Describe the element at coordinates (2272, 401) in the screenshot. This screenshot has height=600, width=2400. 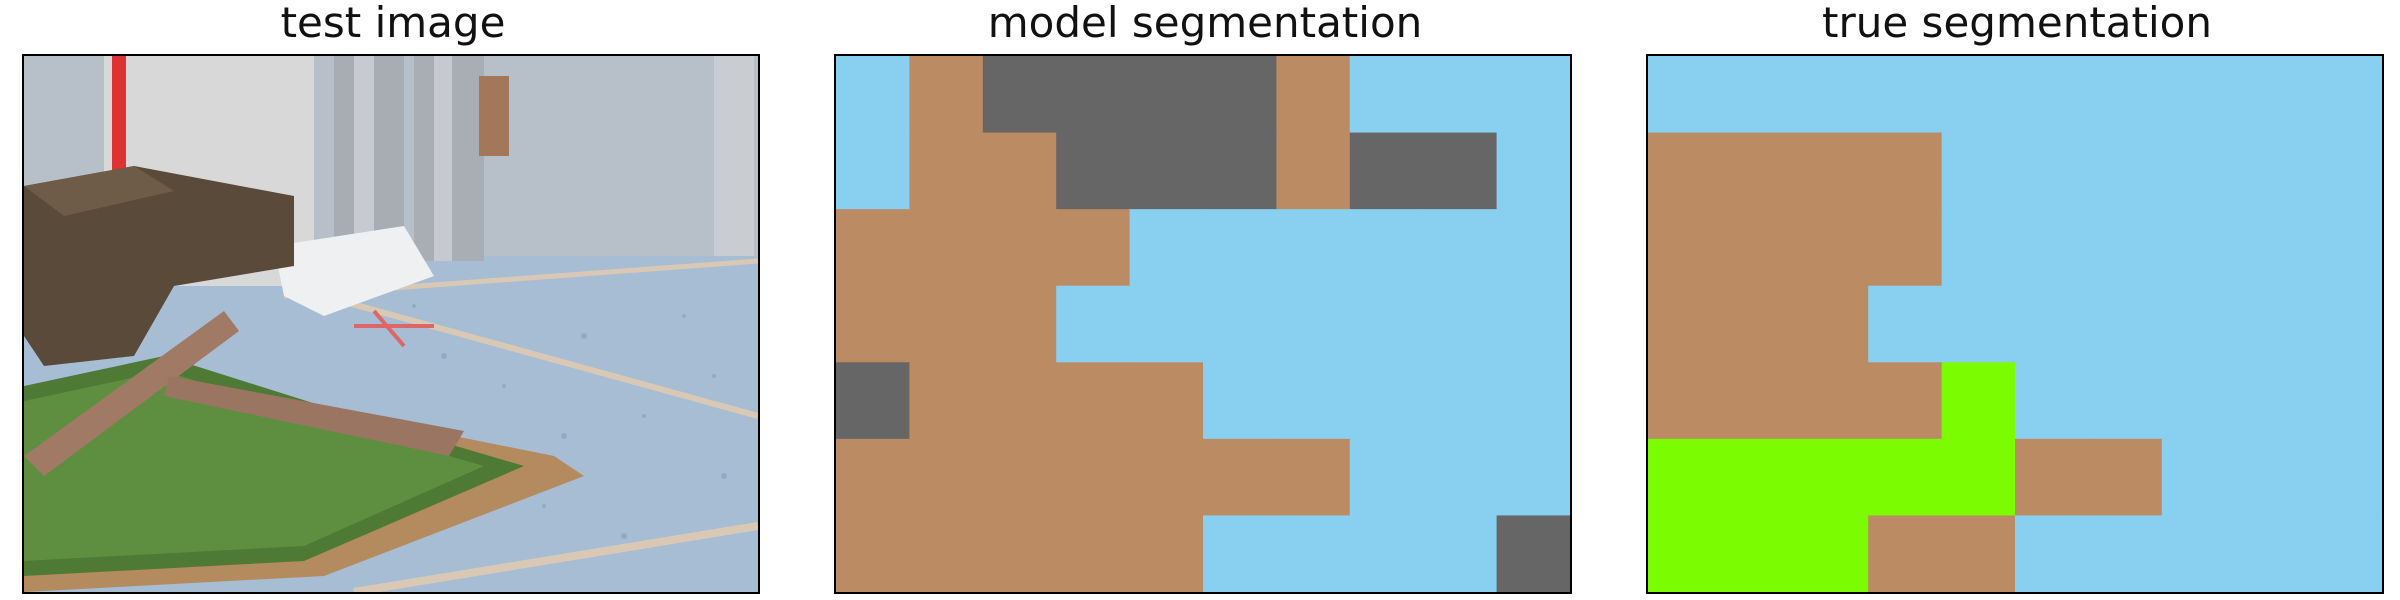
I see `true-seg-cell-r4-c8` at that location.